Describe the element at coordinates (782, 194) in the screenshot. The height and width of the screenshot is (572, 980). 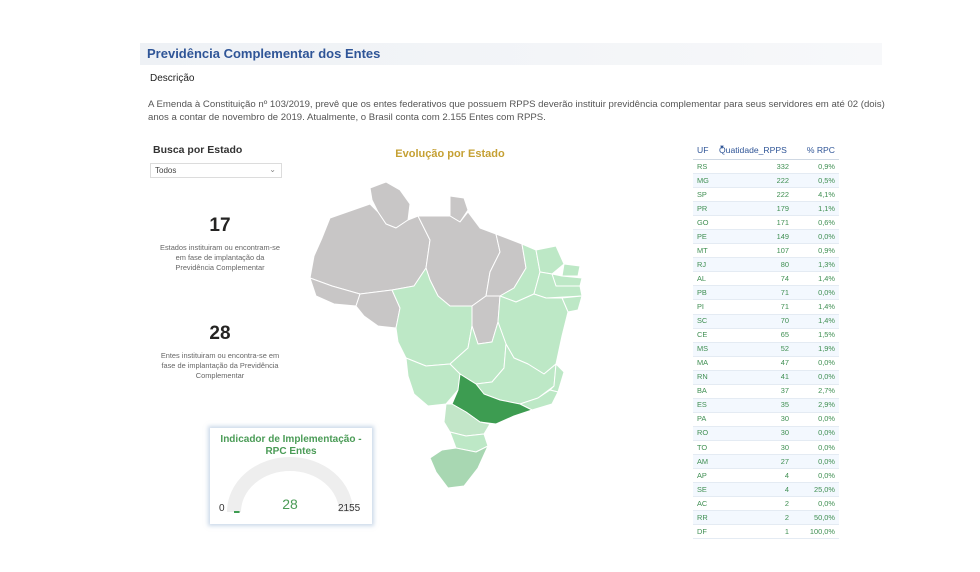
I see `cell-quantidade: 222` at that location.